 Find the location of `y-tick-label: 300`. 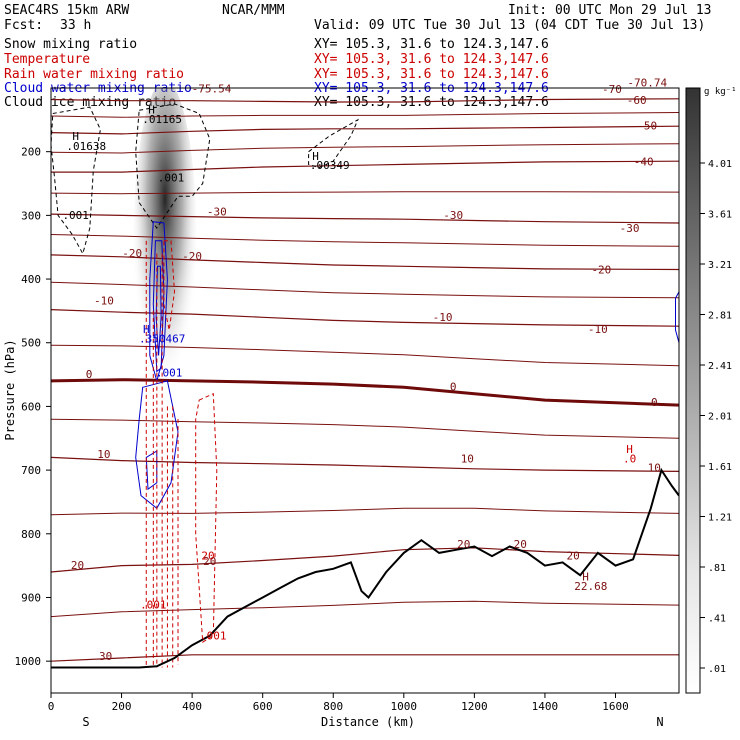

y-tick-label: 300 is located at coordinates (31, 215).